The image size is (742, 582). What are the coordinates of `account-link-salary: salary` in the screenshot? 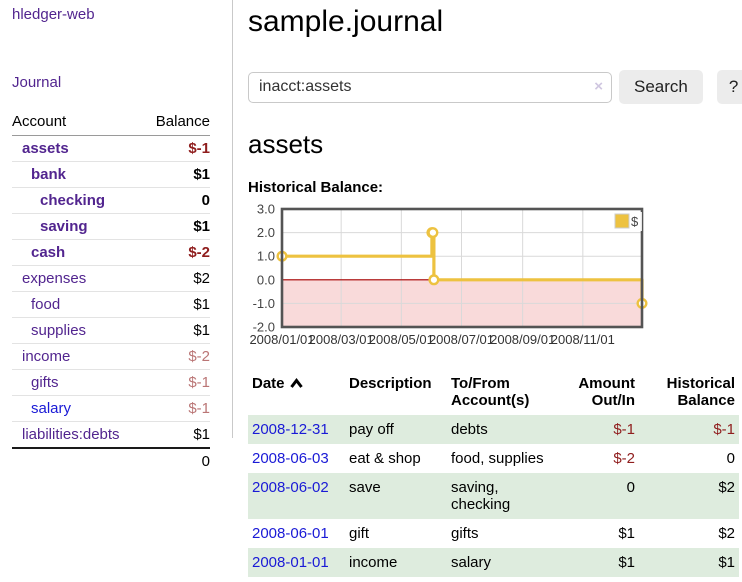 It's located at (51, 408).